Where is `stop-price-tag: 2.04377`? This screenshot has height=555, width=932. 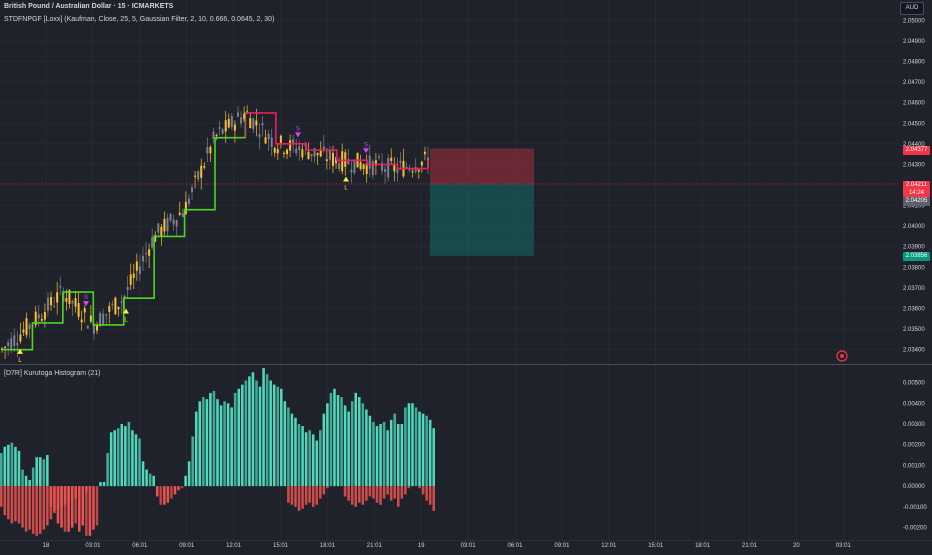
stop-price-tag: 2.04377 is located at coordinates (916, 150).